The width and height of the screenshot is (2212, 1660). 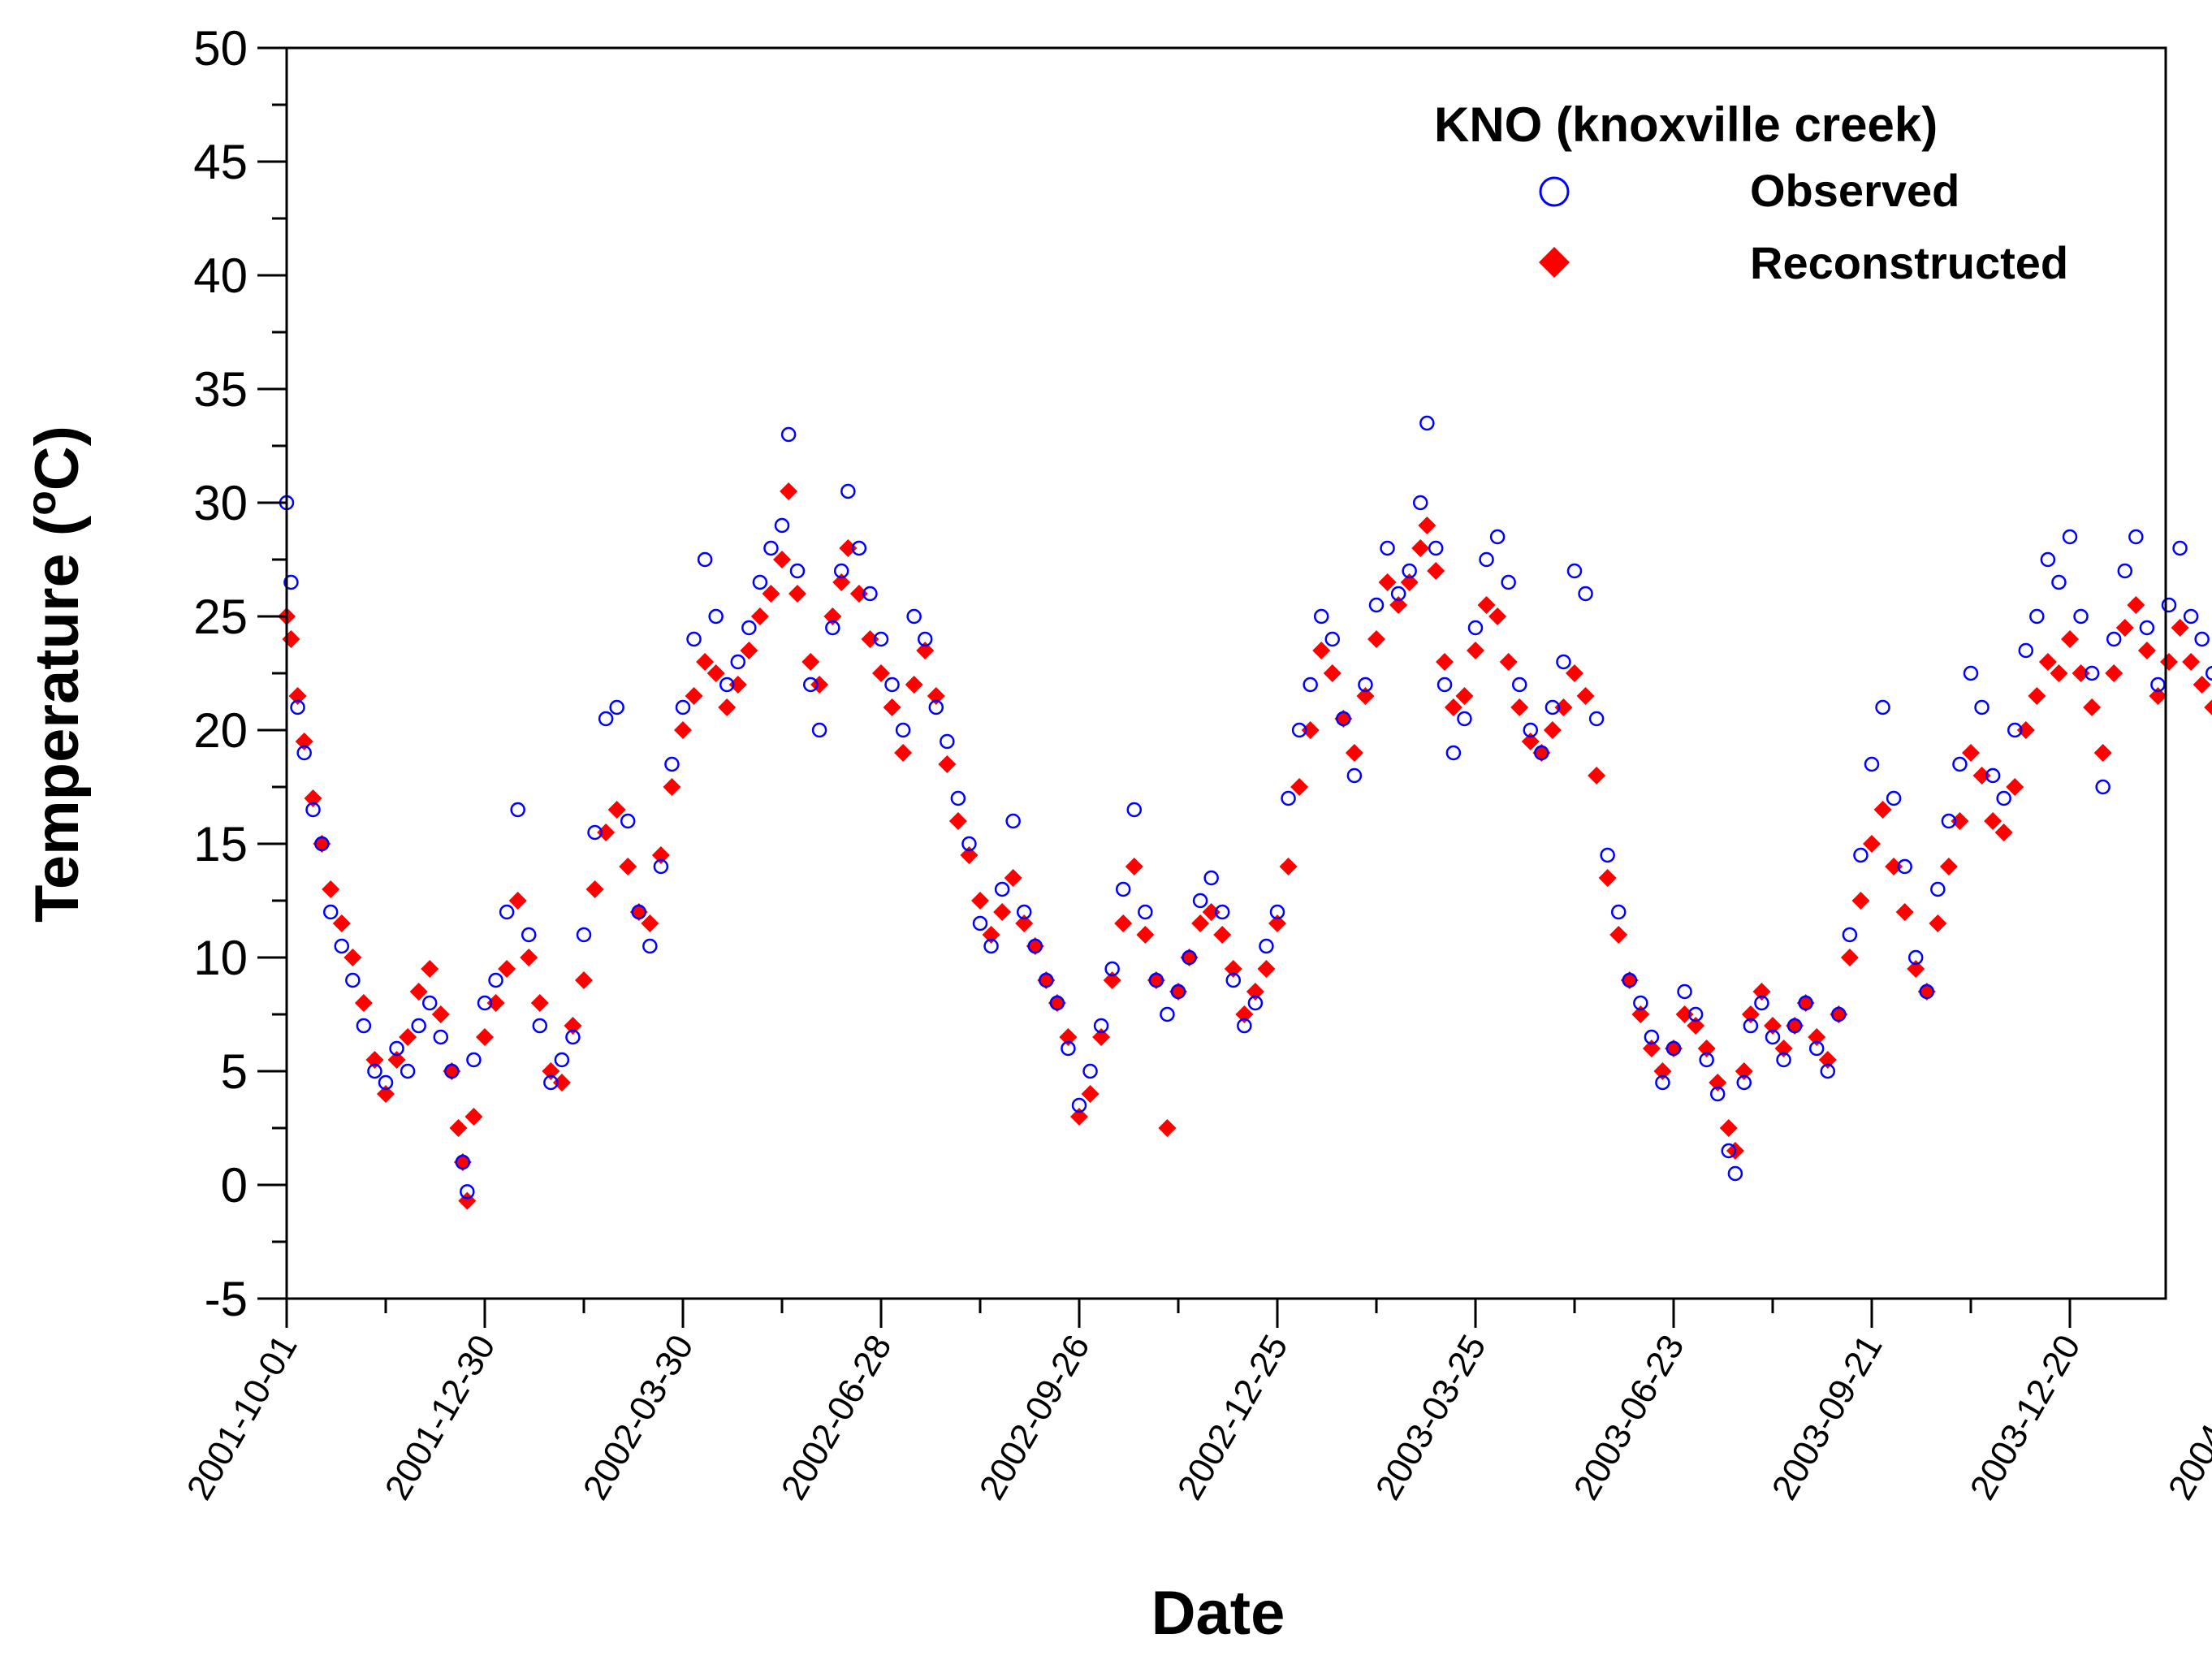 What do you see at coordinates (1218, 1613) in the screenshot?
I see `x-axis-title: Date` at bounding box center [1218, 1613].